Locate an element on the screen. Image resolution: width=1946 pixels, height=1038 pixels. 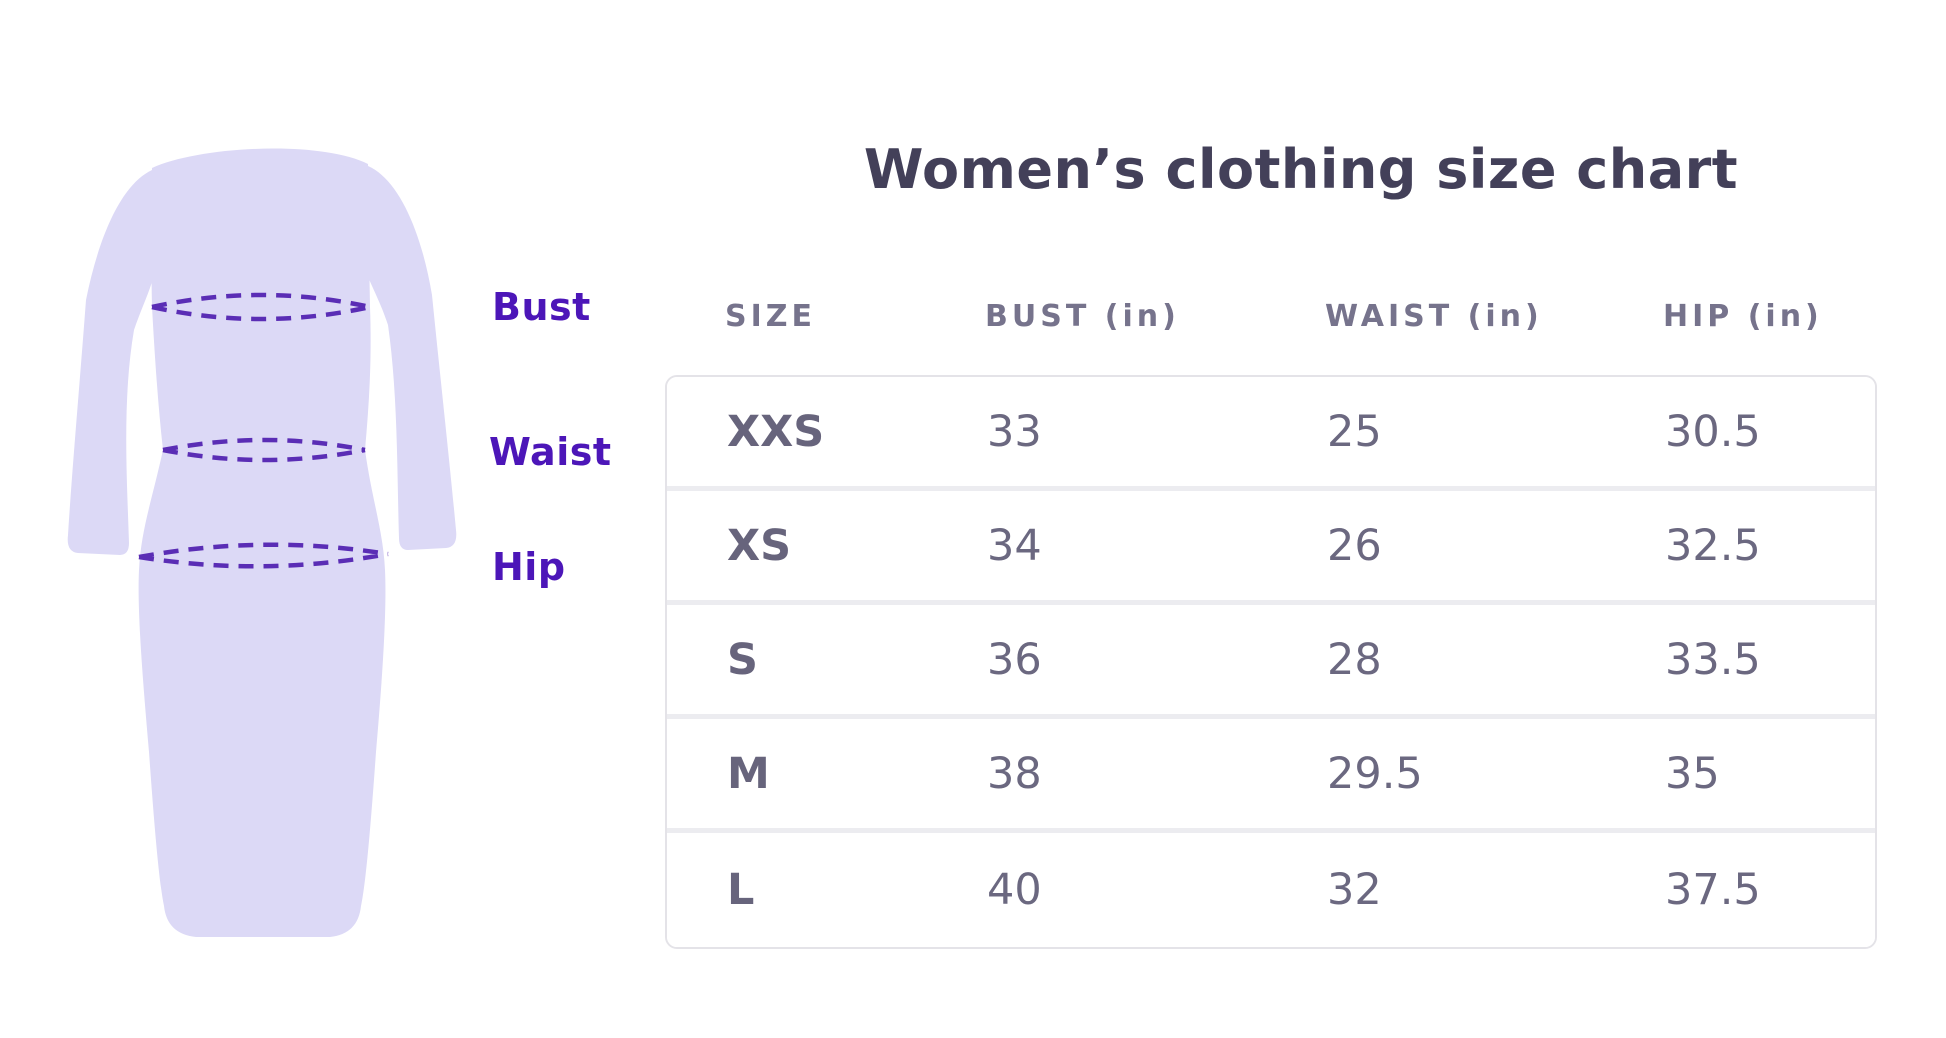
column-header-hip: HIP (in) is located at coordinates (1743, 316).